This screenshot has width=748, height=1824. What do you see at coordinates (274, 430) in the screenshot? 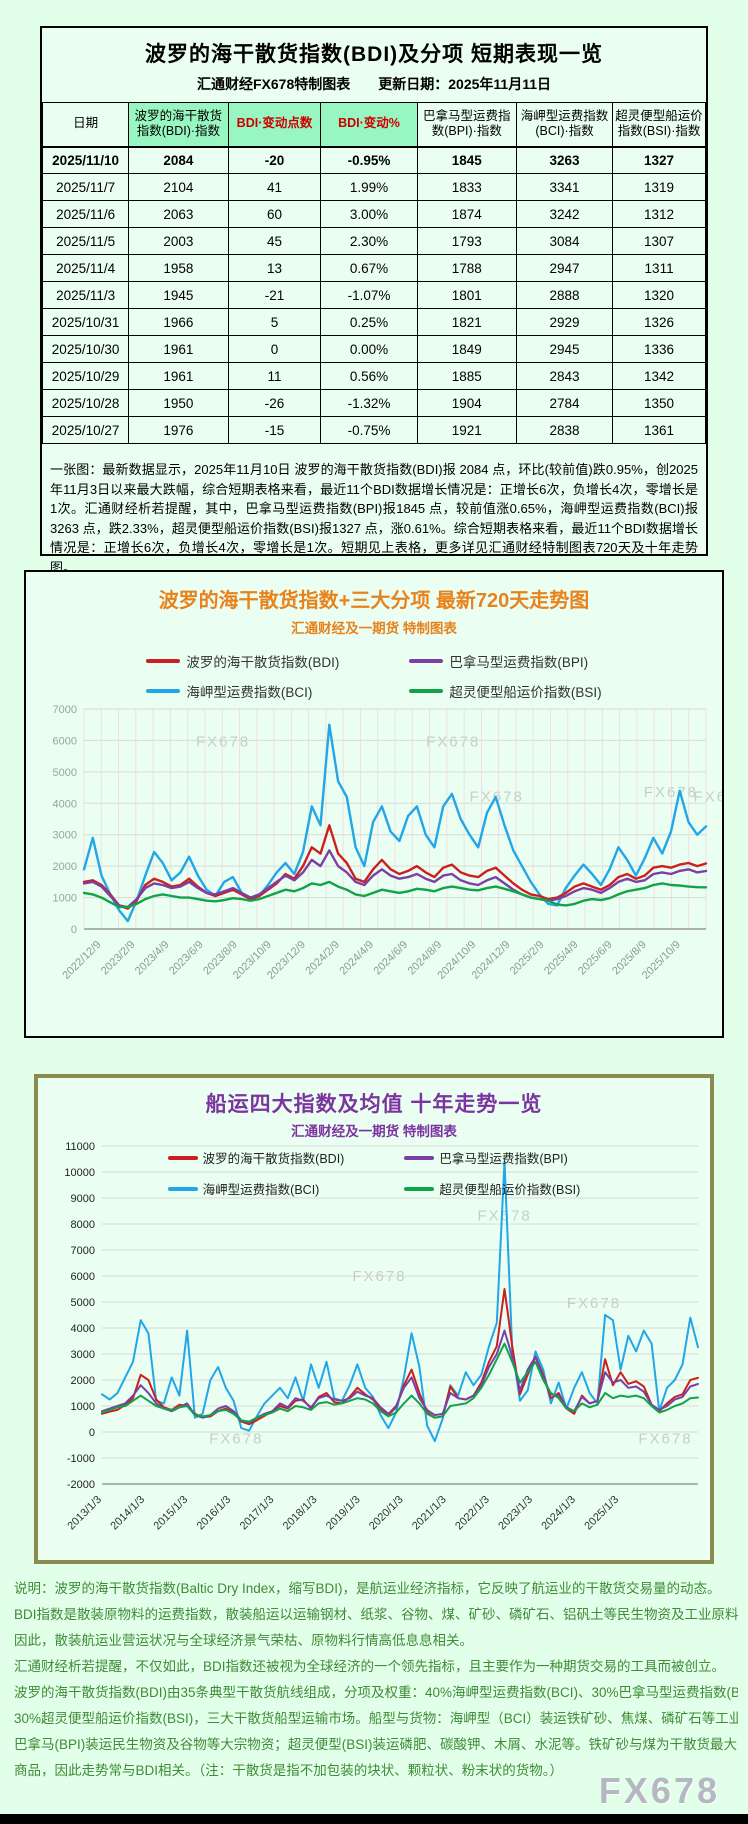
I see `table-cell: -15` at bounding box center [274, 430].